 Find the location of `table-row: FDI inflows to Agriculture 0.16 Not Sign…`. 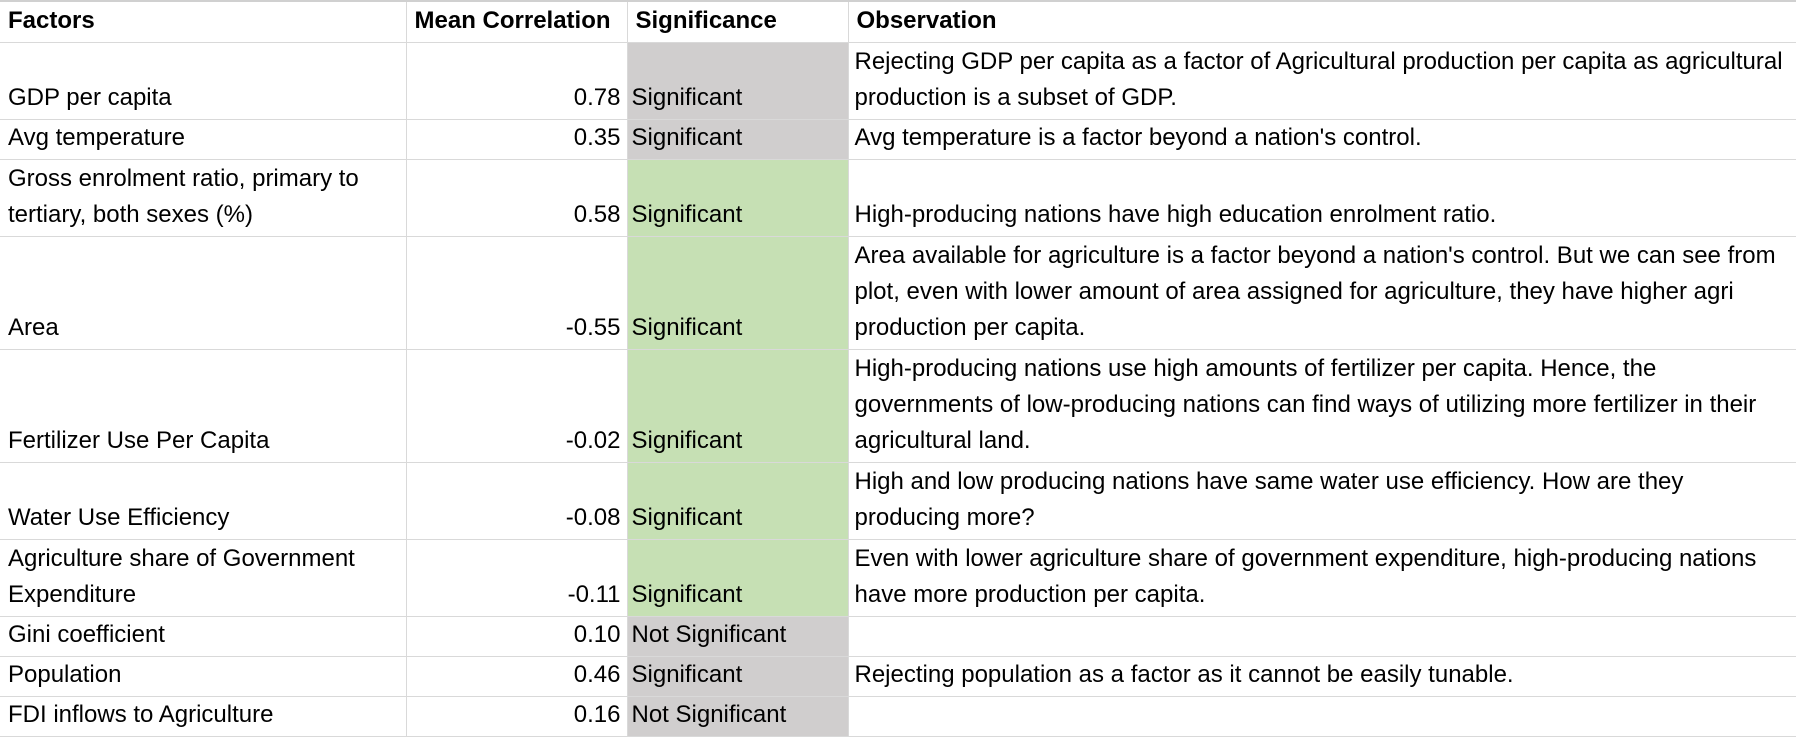

table-row: FDI inflows to Agriculture 0.16 Not Sign… is located at coordinates (898, 716).